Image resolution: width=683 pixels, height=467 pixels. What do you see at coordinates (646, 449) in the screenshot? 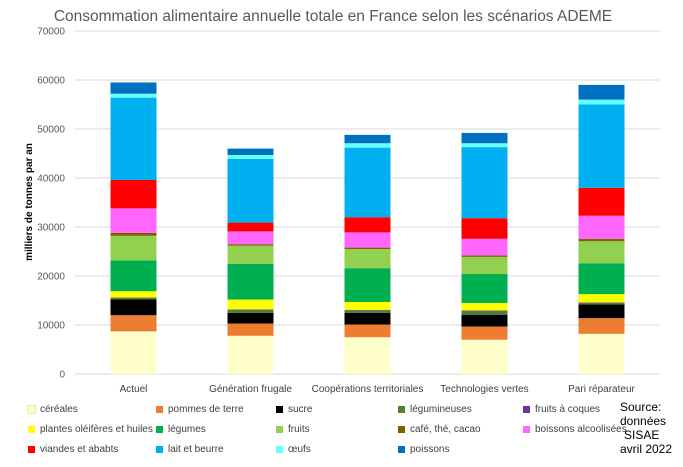
I see `source-line: avril 2022` at bounding box center [646, 449].